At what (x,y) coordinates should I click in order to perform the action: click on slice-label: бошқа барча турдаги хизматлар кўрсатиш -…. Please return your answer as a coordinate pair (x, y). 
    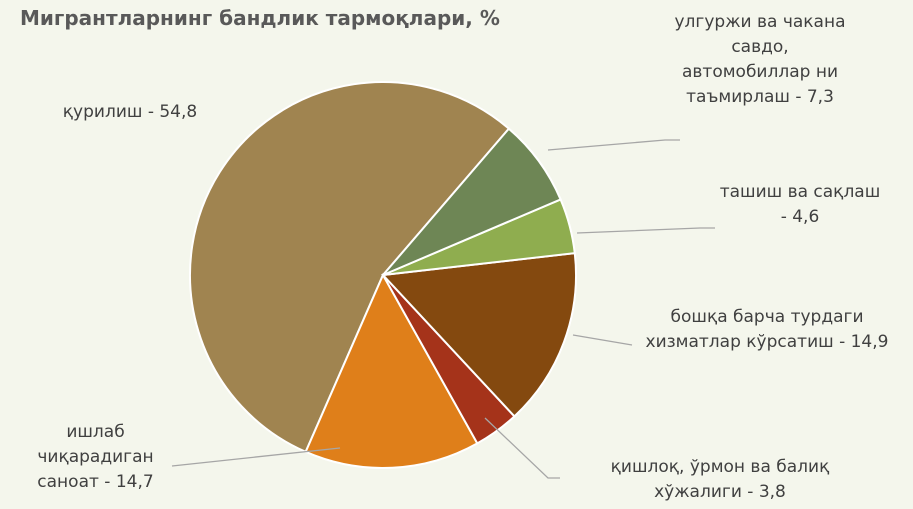
    Looking at the image, I should click on (767, 329).